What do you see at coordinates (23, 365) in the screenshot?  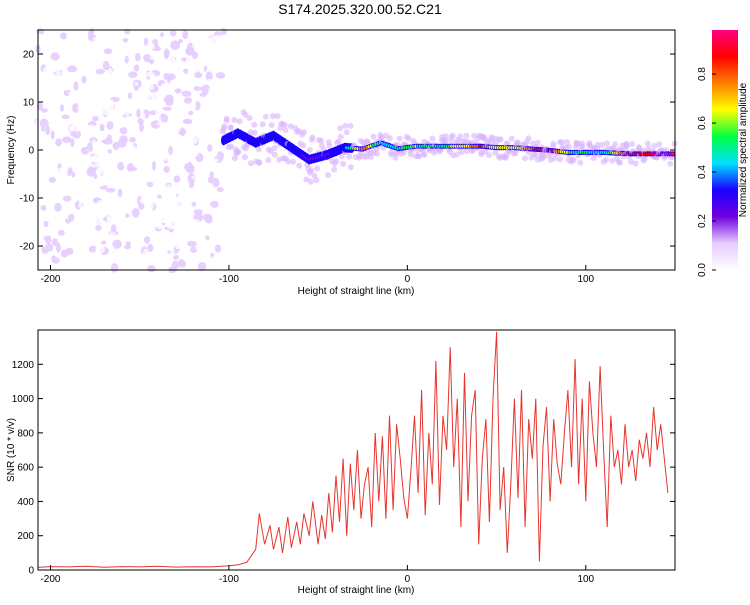 I see `y-tick-label: 1200` at bounding box center [23, 365].